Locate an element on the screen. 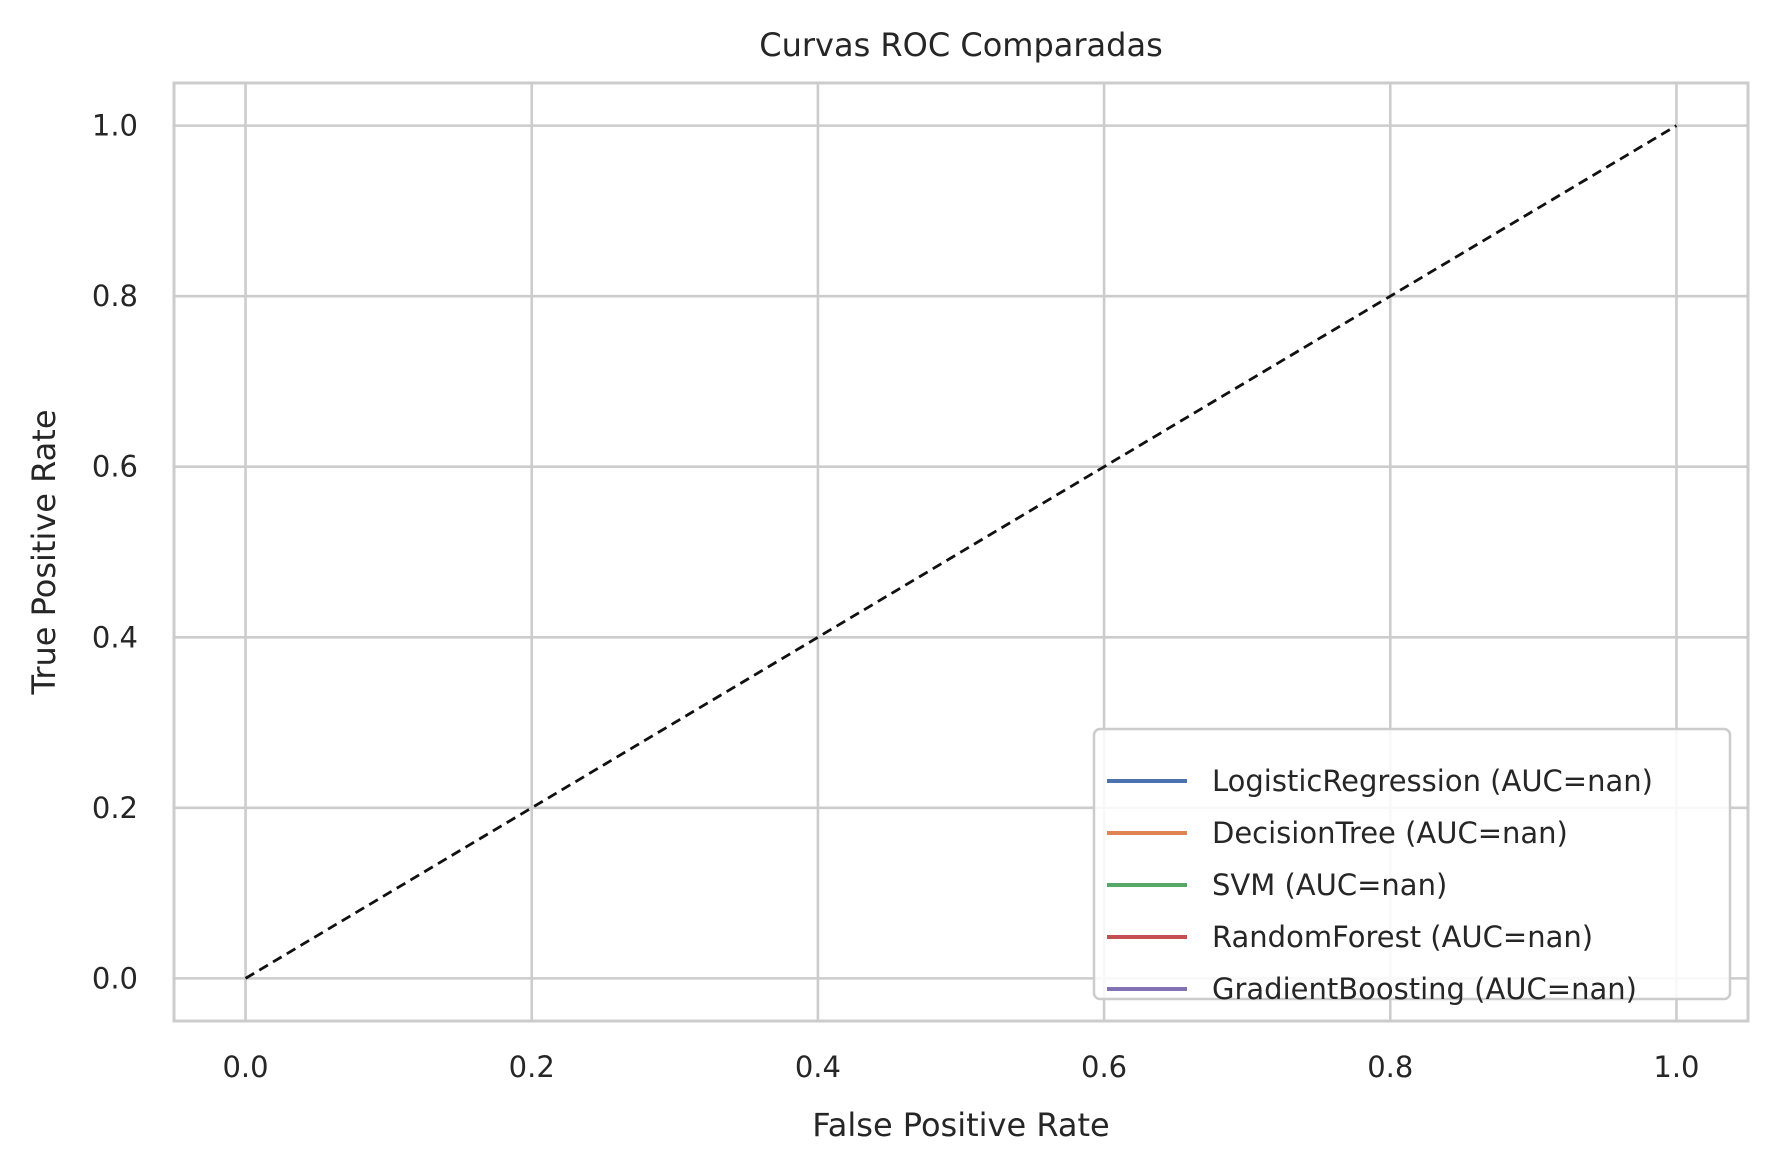 The image size is (1773, 1173). legend-label: DecisionTree (AUC=nan) is located at coordinates (1390, 833).